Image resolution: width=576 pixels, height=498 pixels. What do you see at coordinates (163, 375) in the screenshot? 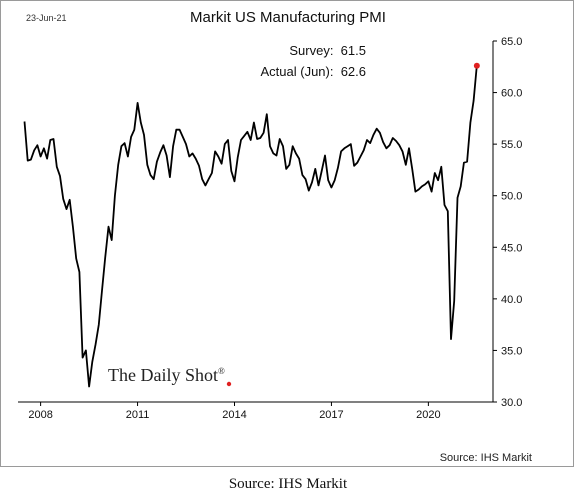
I see `watermark-text: The Daily Shot` at bounding box center [163, 375].